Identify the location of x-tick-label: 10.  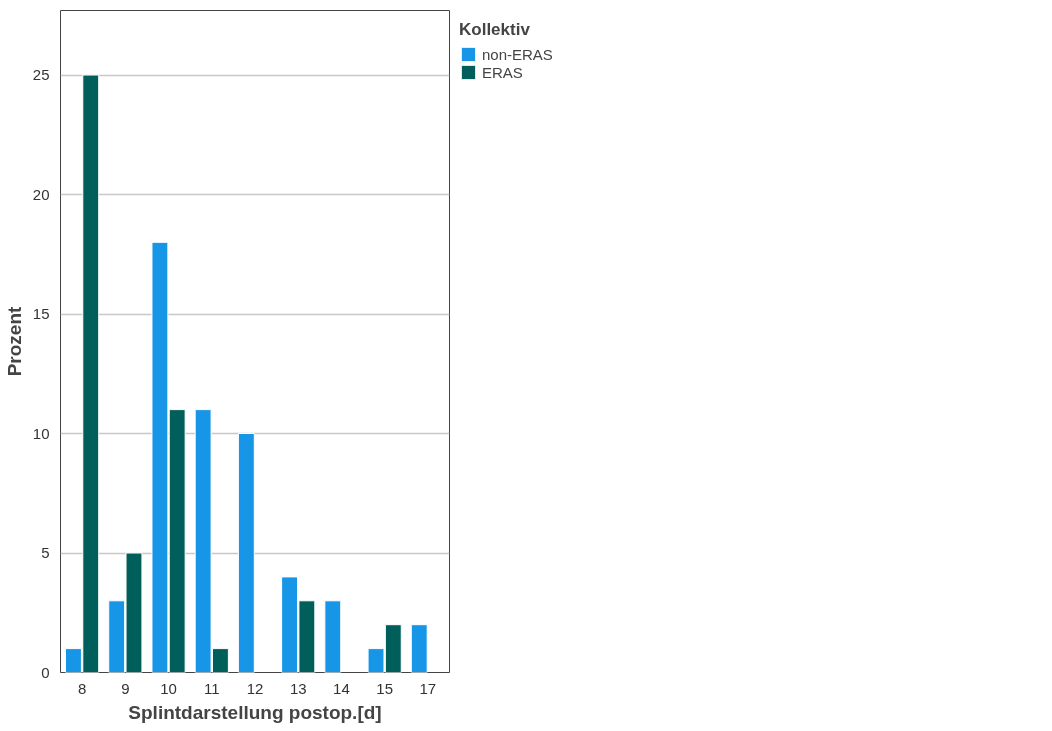
(168, 688).